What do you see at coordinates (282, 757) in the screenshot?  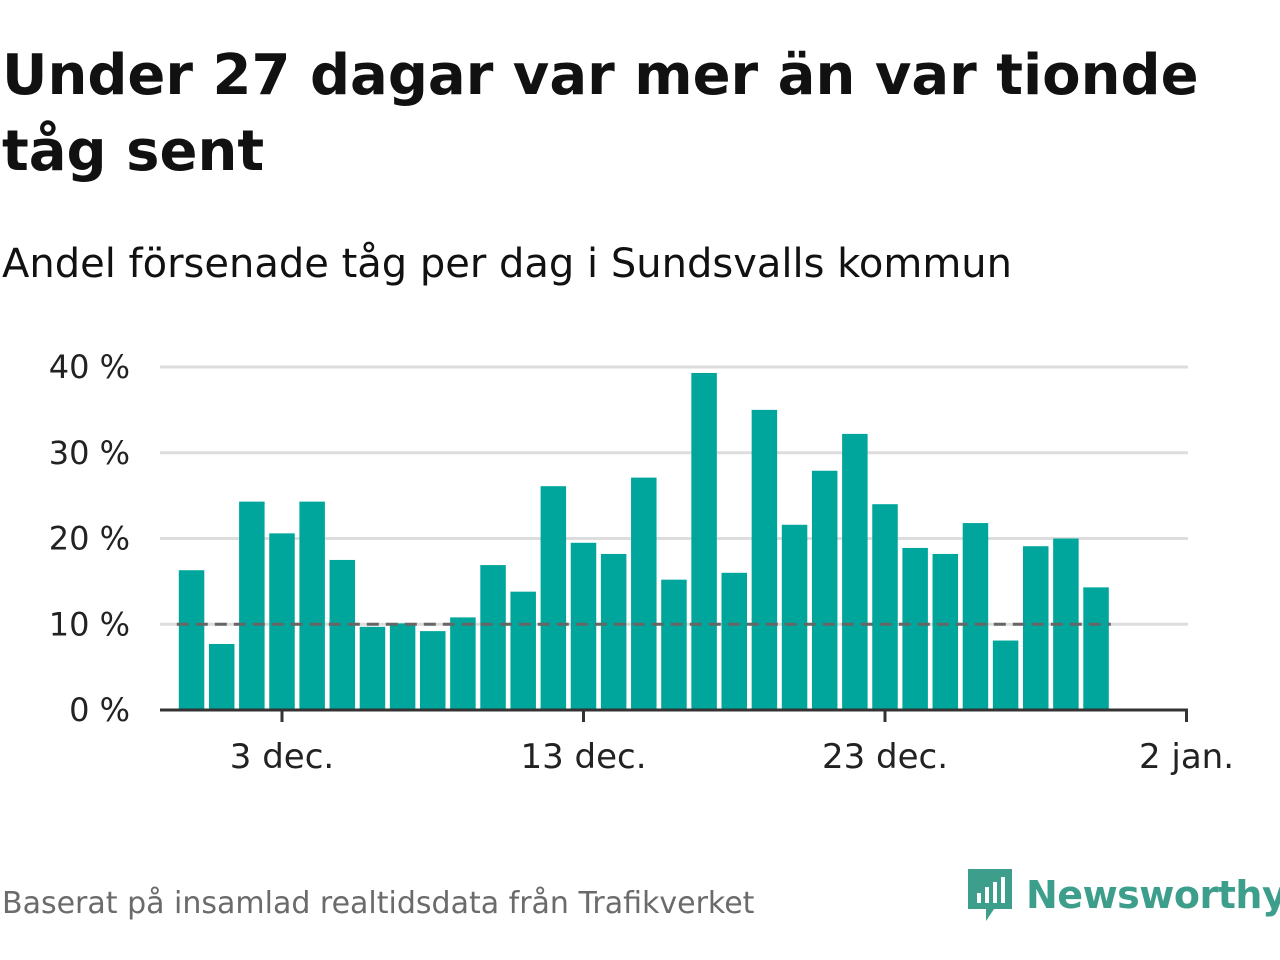 I see `x-tick-label: 3 dec.` at bounding box center [282, 757].